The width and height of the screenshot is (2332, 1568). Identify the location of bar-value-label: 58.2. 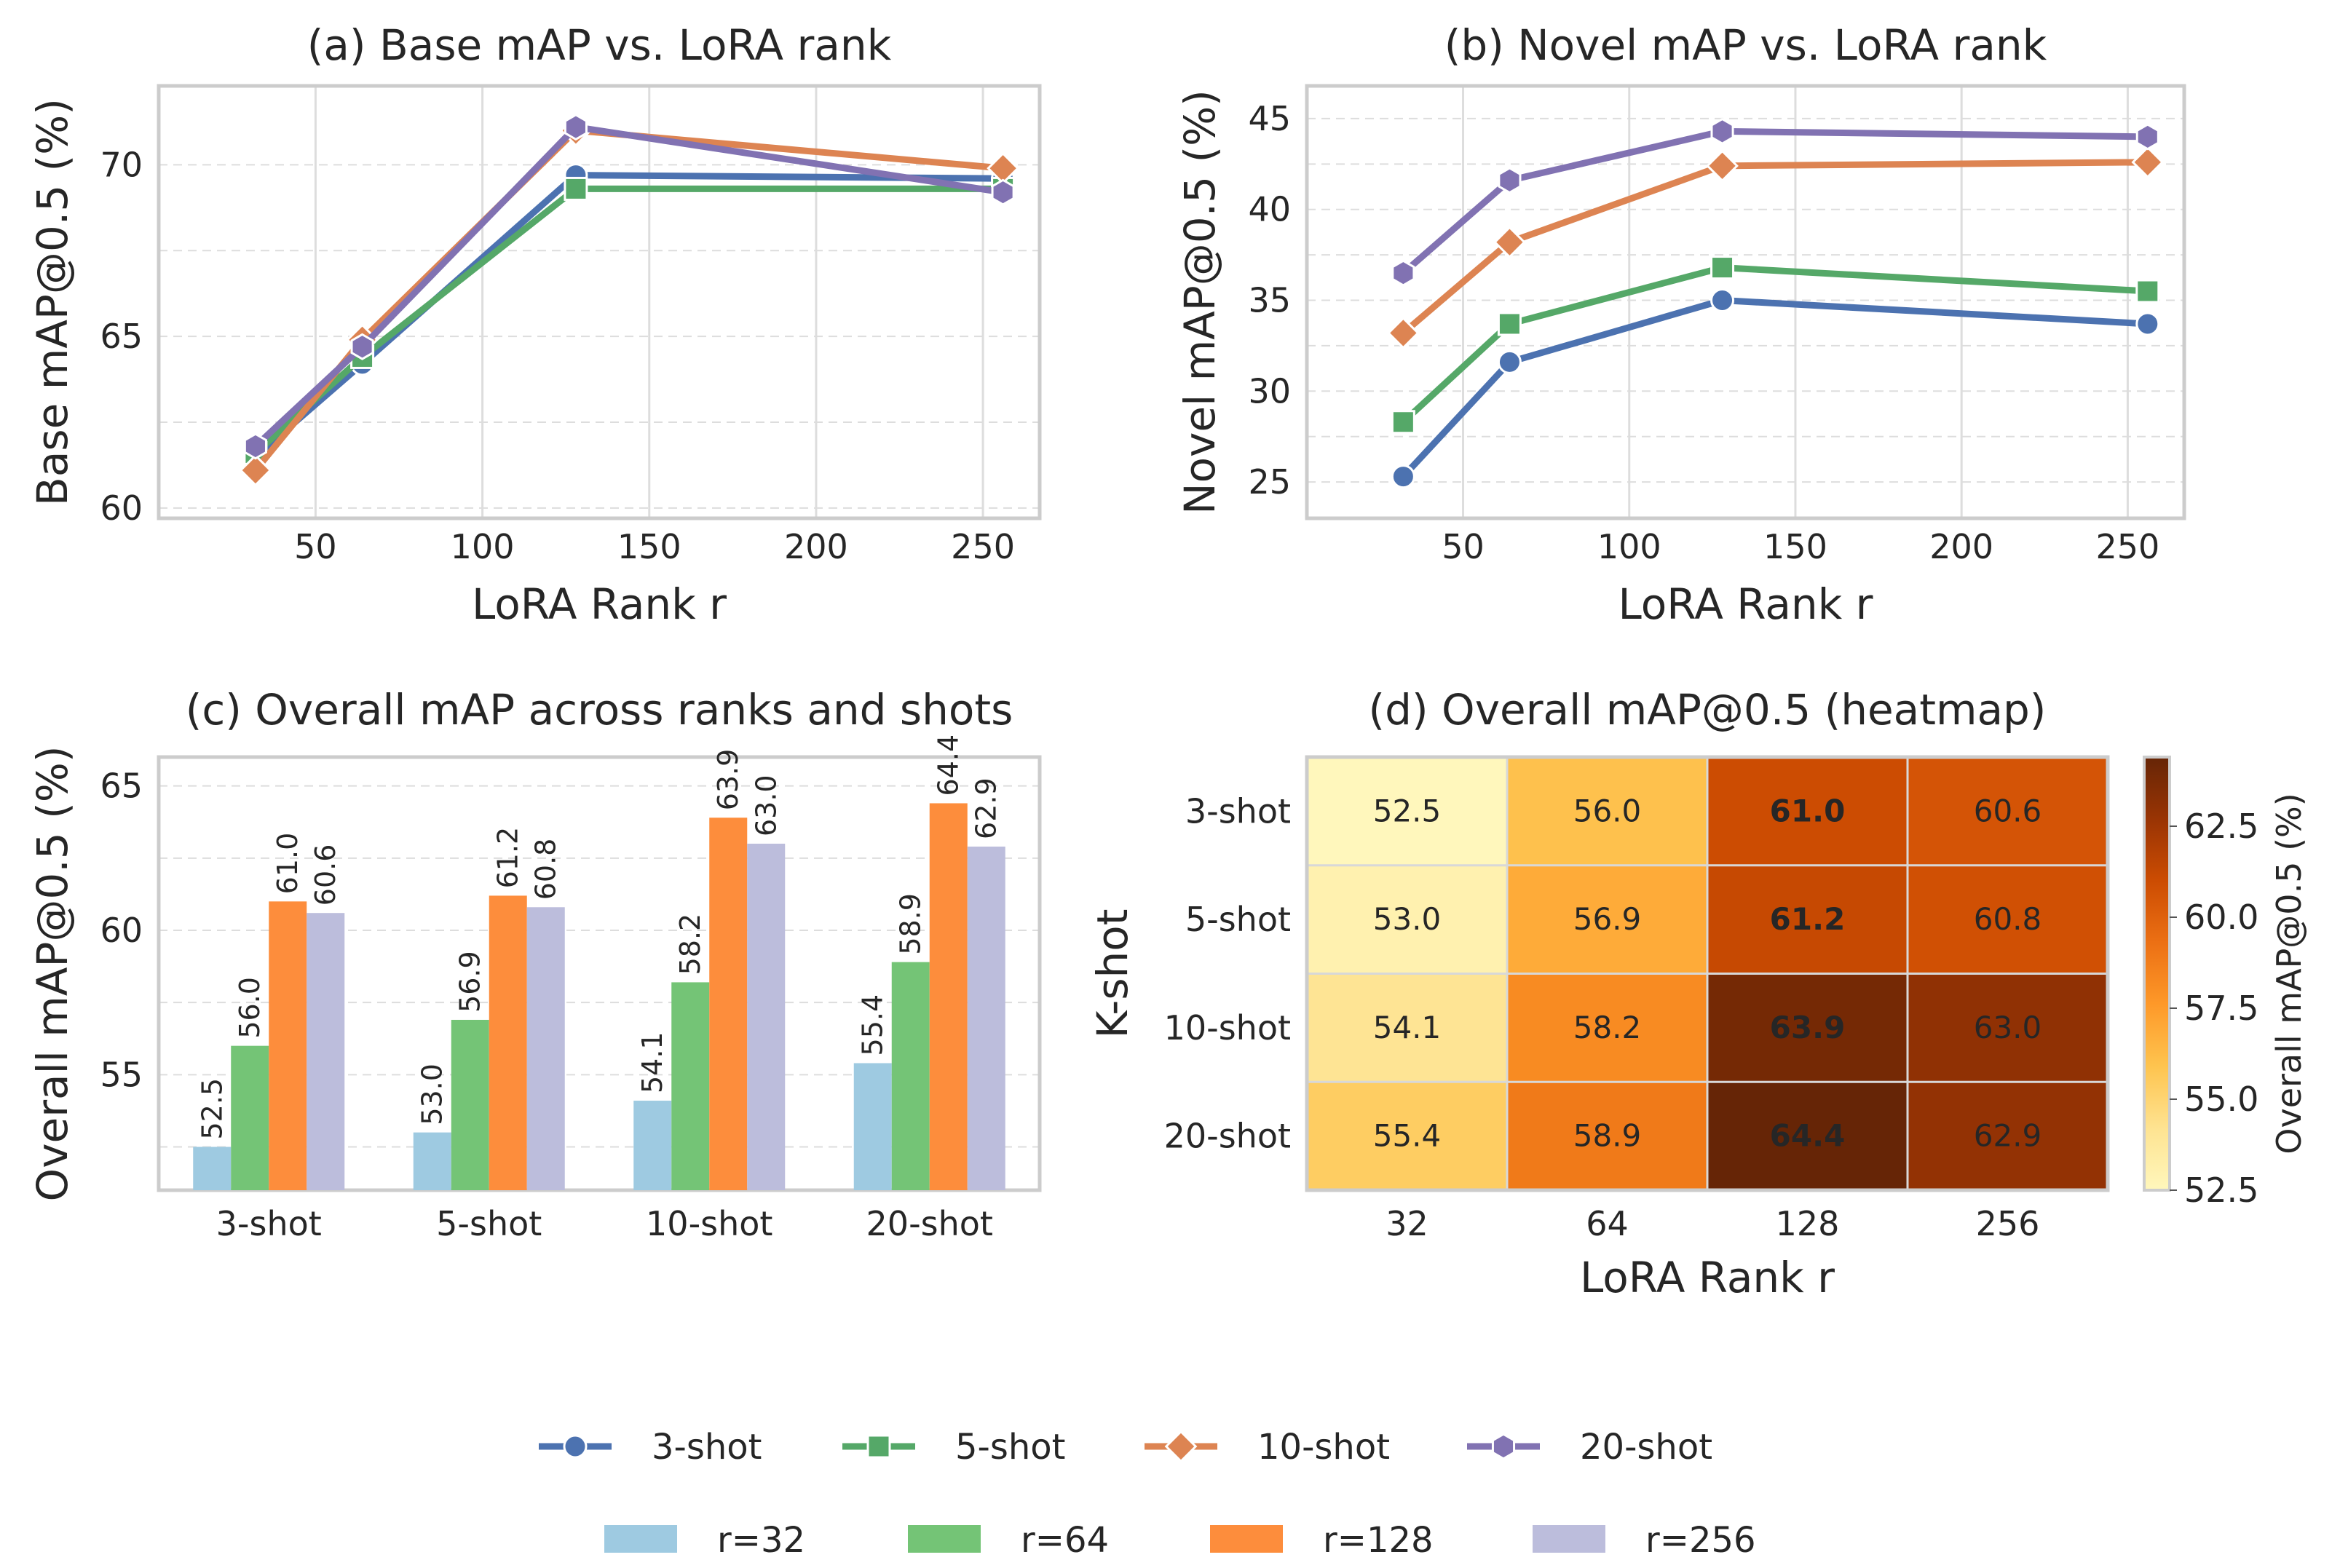
(690, 945).